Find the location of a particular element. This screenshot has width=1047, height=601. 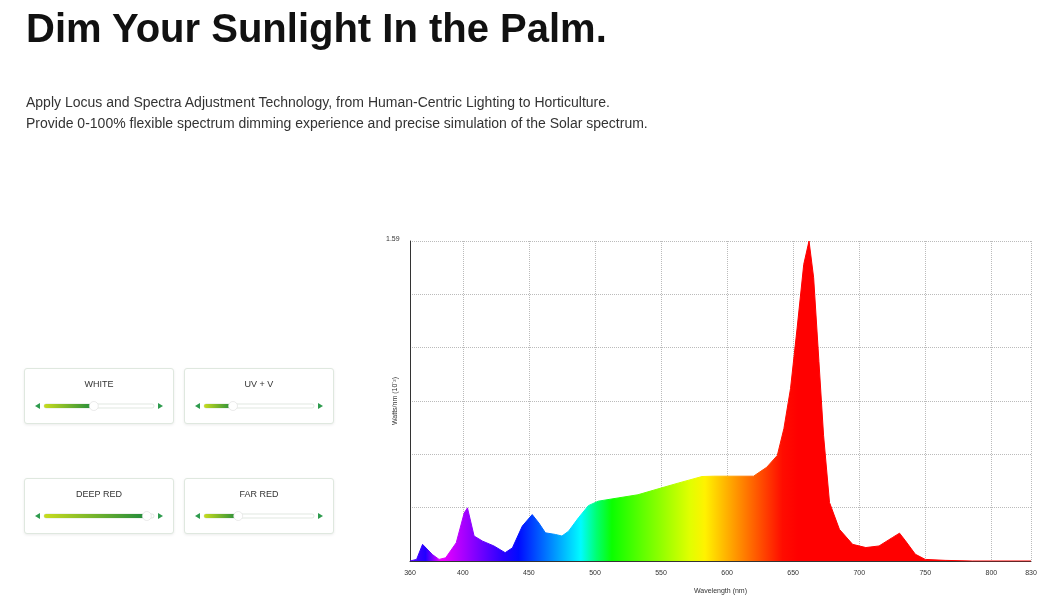

text: WHITE is located at coordinates (99, 384).